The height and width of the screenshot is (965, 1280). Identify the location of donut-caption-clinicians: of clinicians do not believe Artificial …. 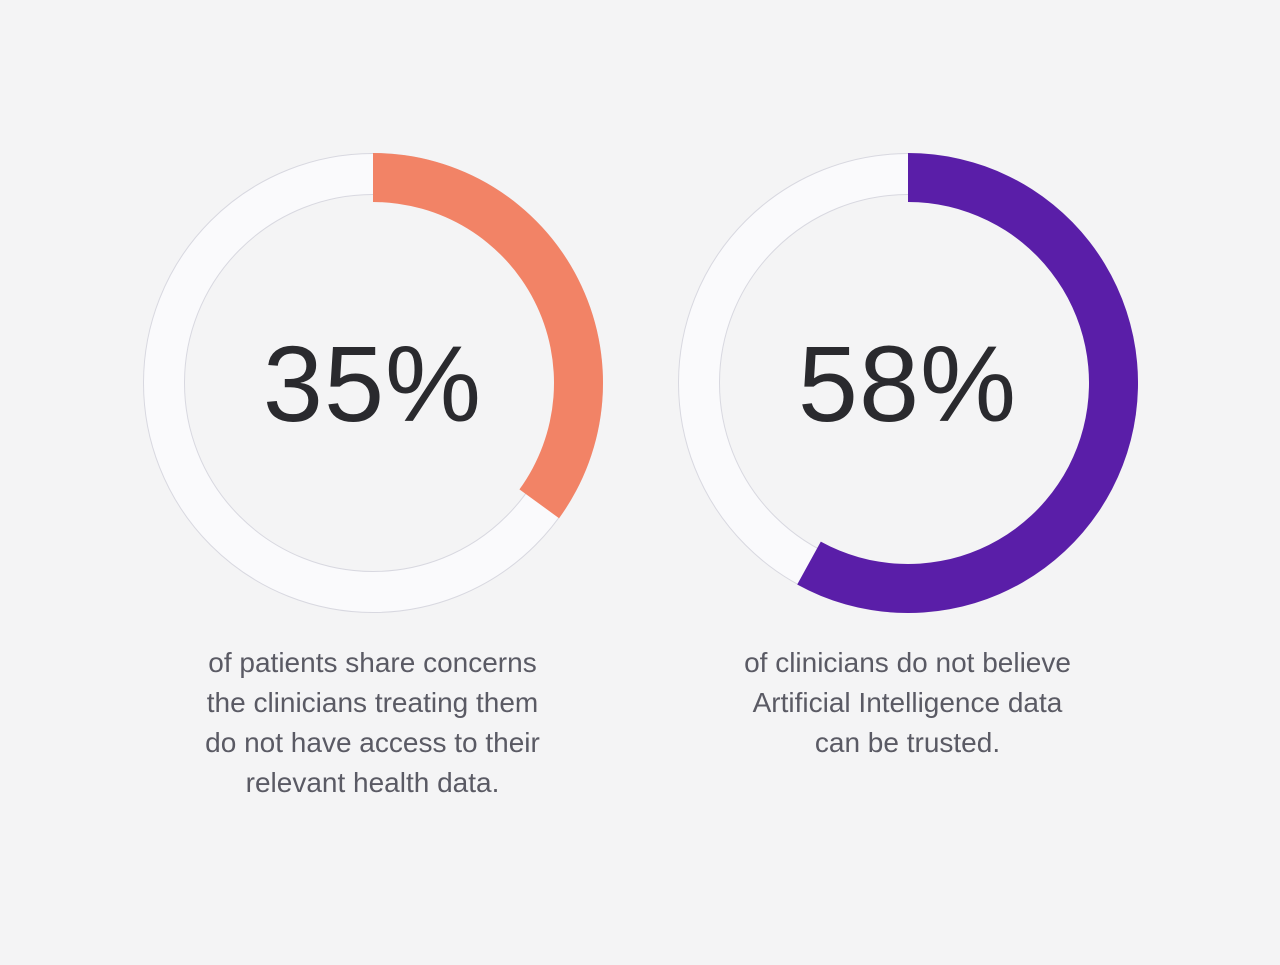
(907, 702).